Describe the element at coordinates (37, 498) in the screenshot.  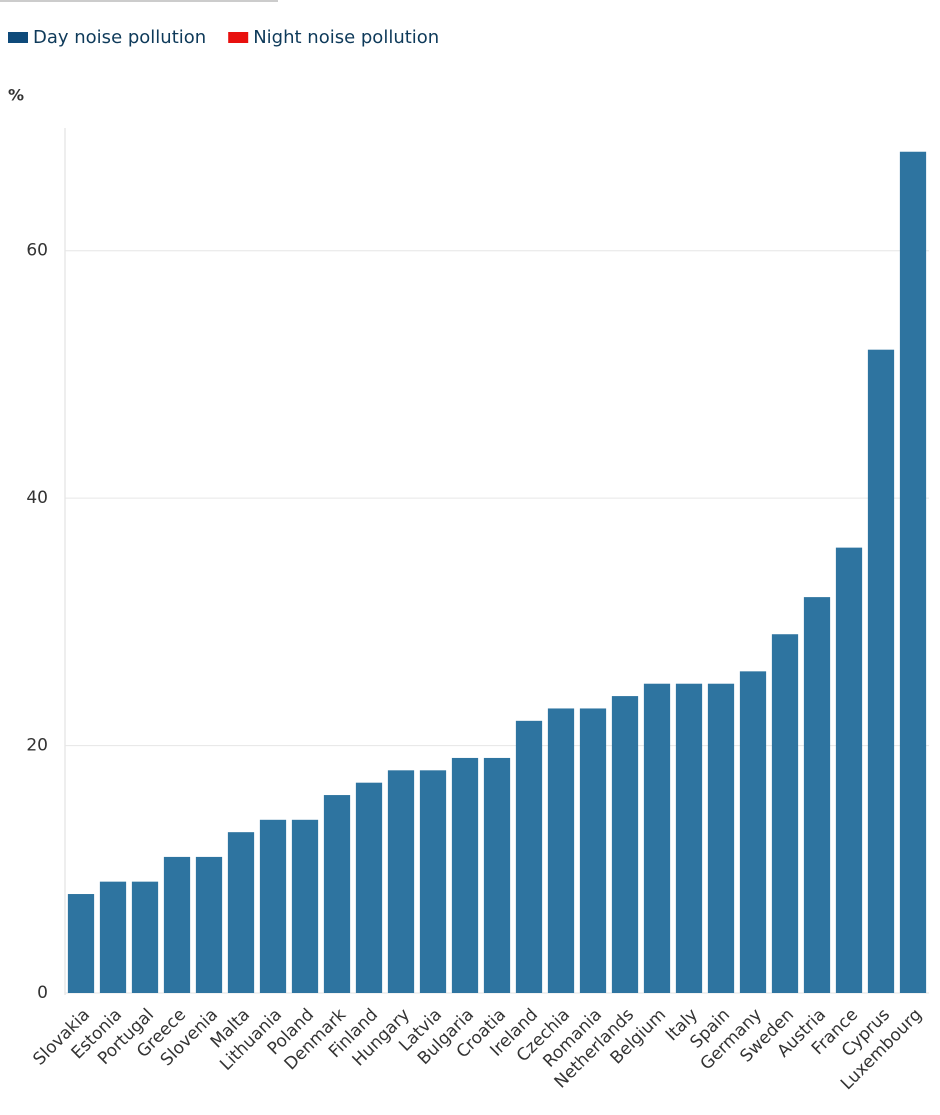
I see `y-tick-label: 40` at that location.